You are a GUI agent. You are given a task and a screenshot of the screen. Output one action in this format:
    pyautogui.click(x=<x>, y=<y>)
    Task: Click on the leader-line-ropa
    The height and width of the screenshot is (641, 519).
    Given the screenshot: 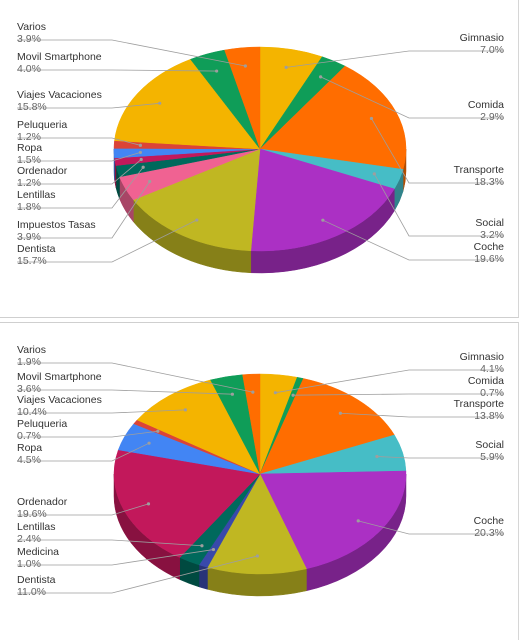 What is the action you would take?
    pyautogui.click(x=79, y=157)
    